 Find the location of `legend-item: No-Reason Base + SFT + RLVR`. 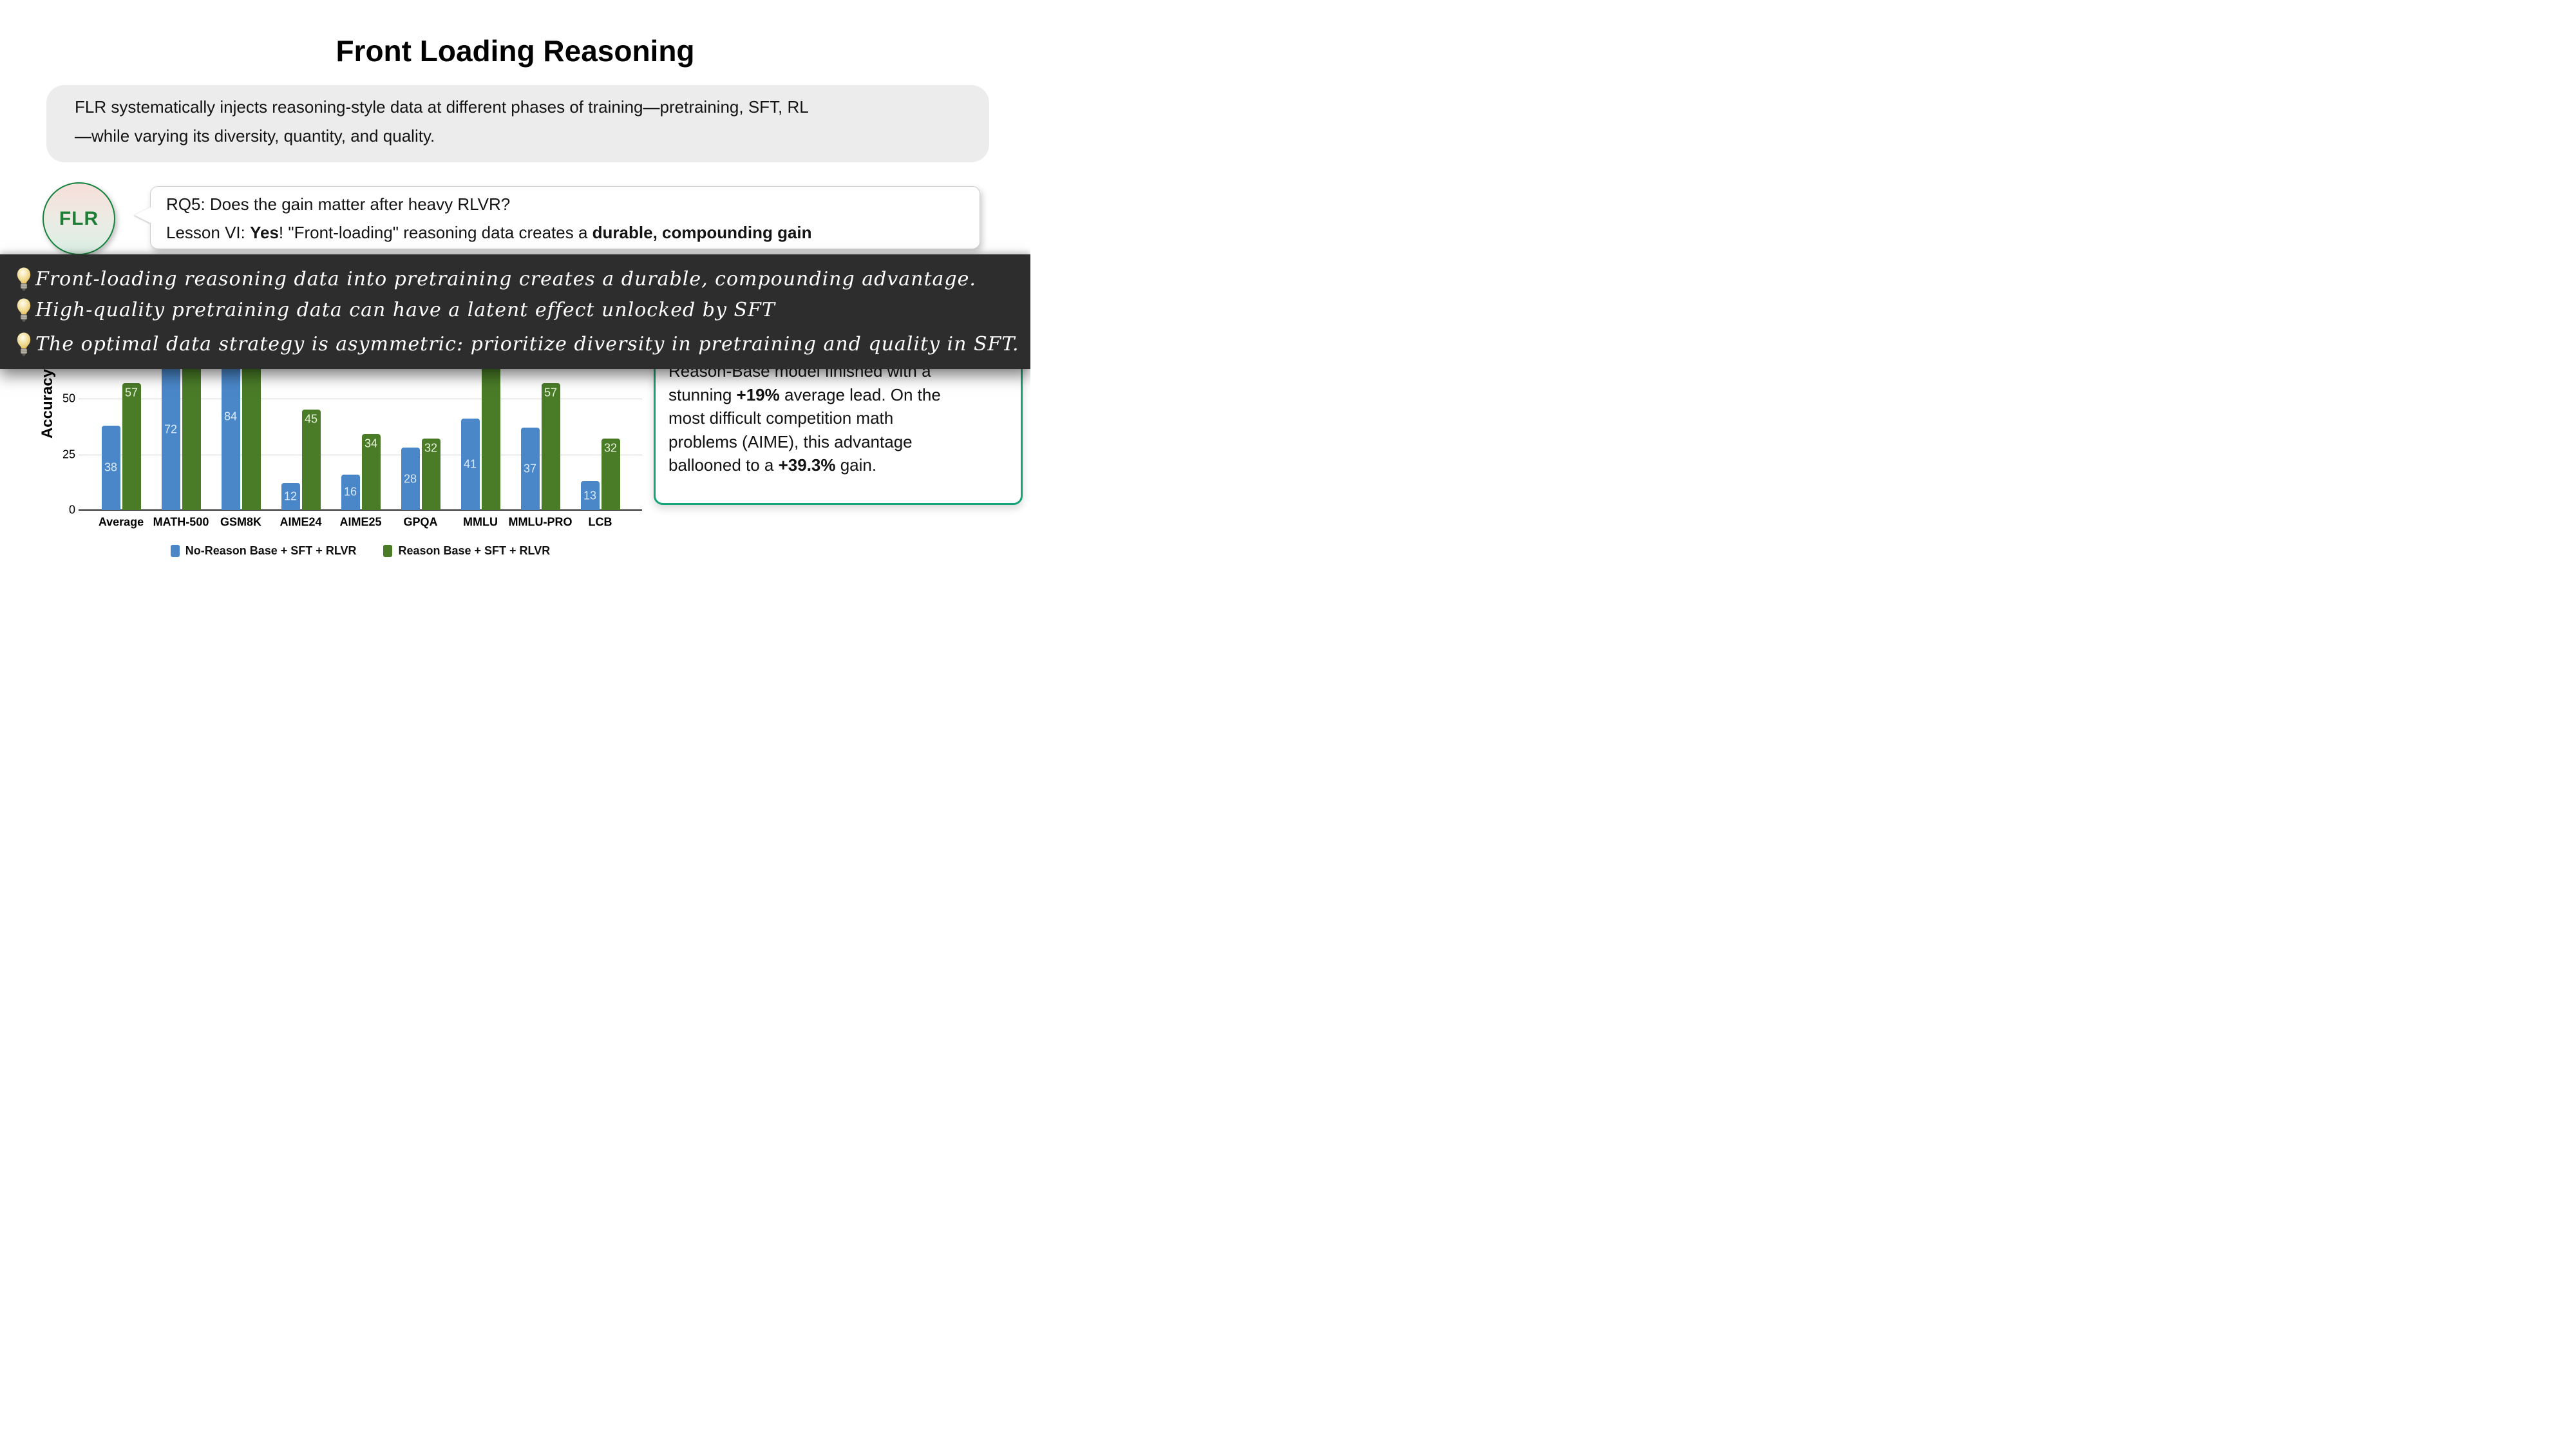

legend-item: No-Reason Base + SFT + RLVR is located at coordinates (263, 551).